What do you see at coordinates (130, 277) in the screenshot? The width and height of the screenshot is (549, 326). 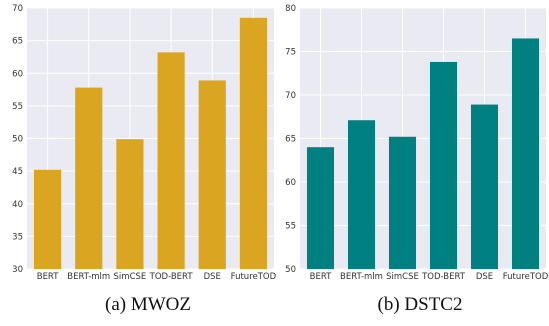 I see `mwoz-x-tick-label: SimCSE` at bounding box center [130, 277].